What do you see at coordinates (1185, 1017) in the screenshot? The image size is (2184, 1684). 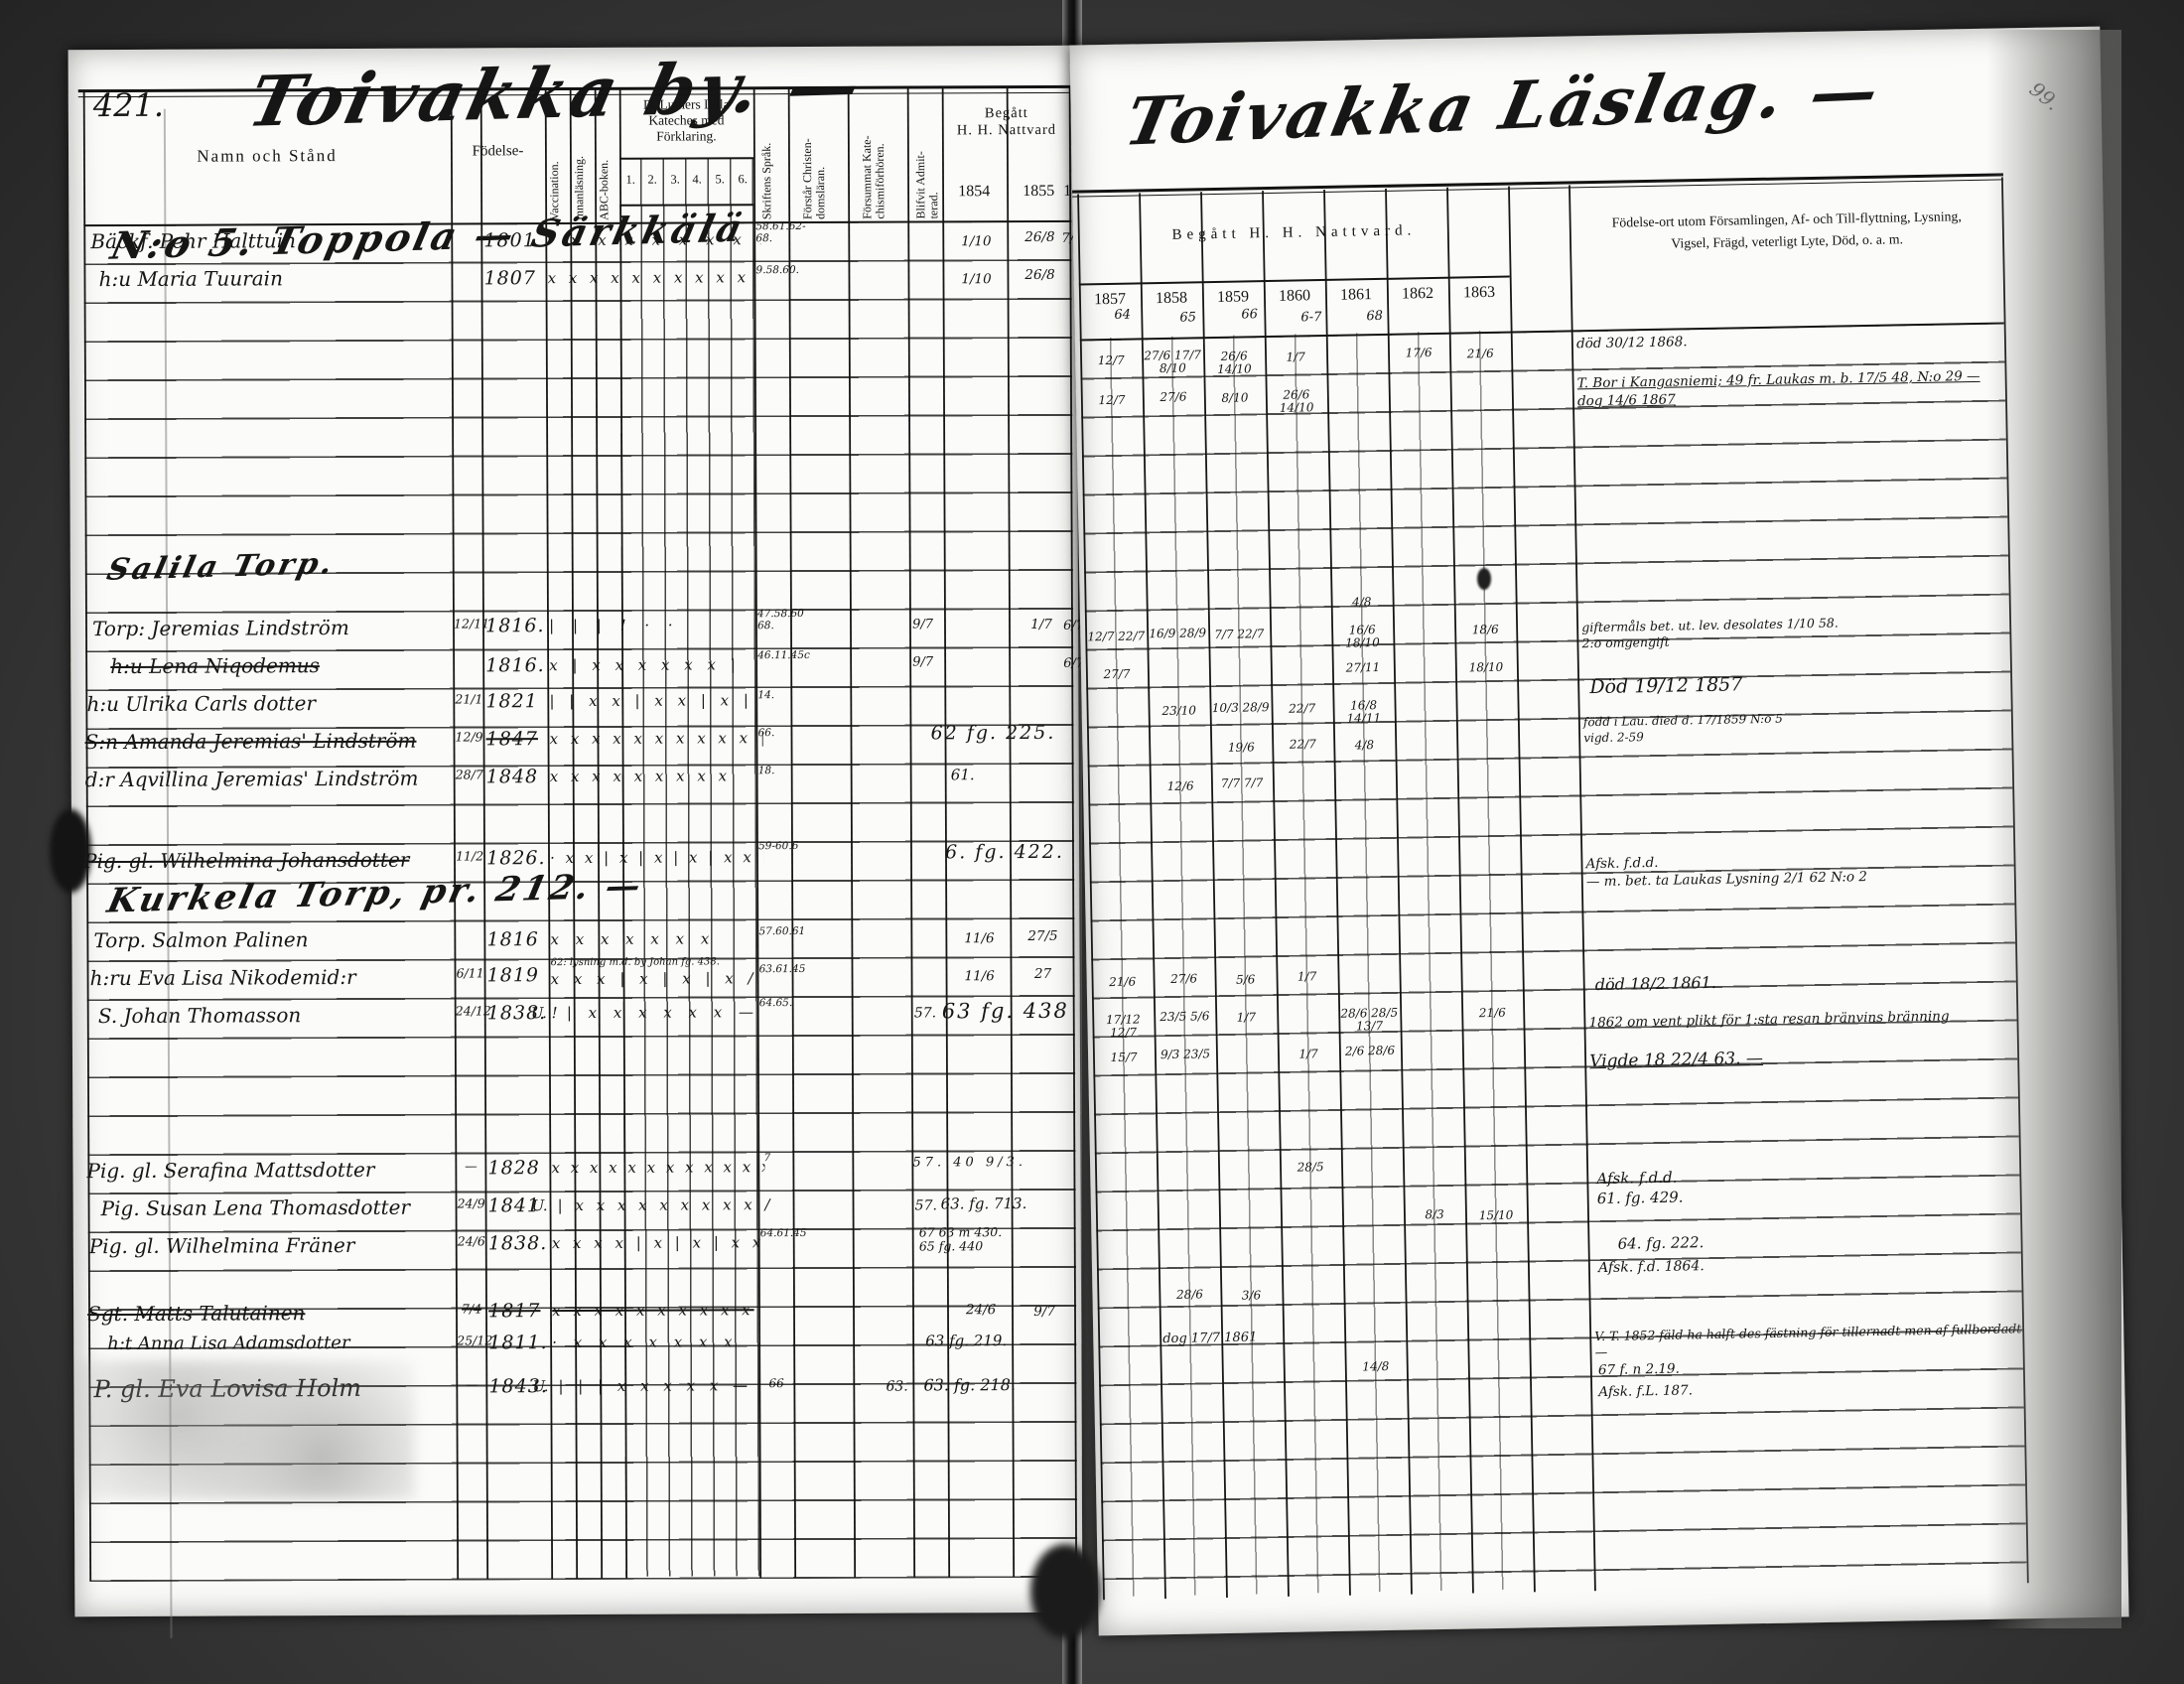 I see `communion-date: 23/5 5/6` at bounding box center [1185, 1017].